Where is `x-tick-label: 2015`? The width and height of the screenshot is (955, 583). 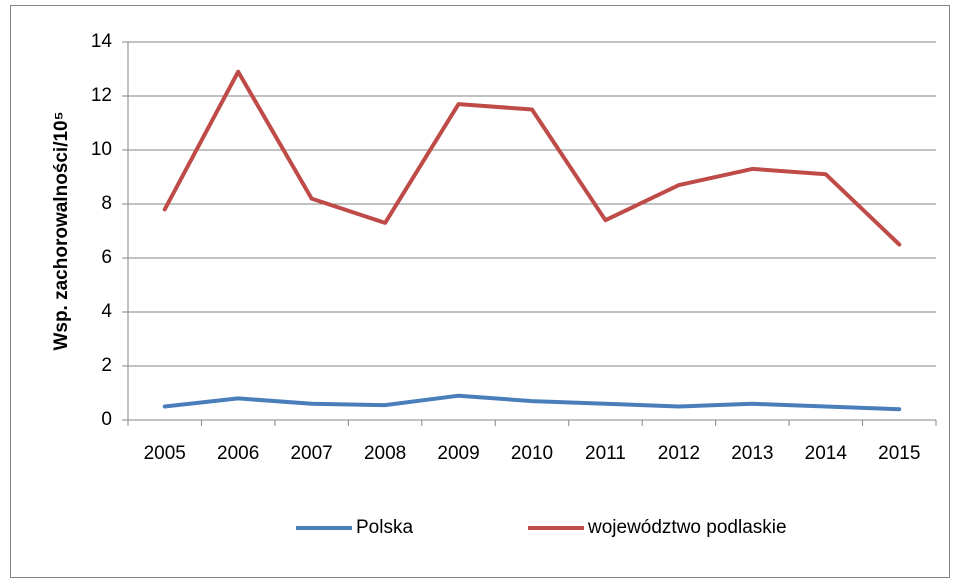 x-tick-label: 2015 is located at coordinates (899, 453).